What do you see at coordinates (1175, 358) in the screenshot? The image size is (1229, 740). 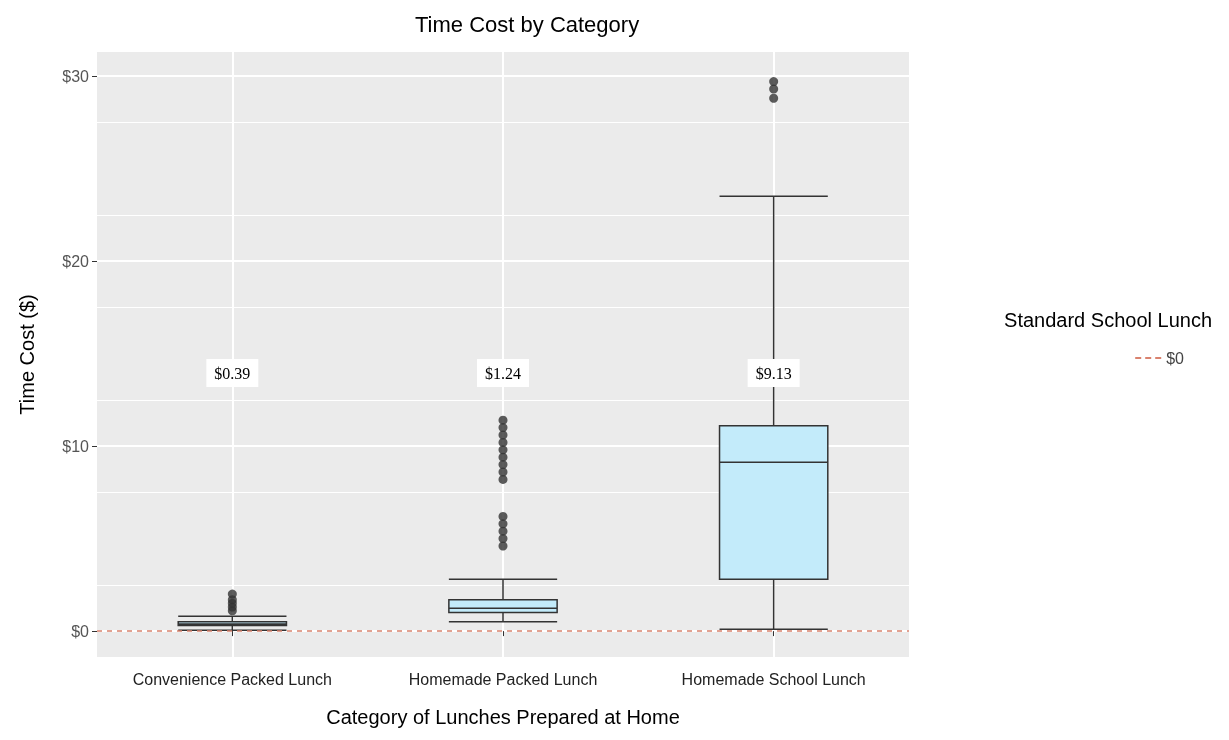 I see `legend-label: $0` at bounding box center [1175, 358].